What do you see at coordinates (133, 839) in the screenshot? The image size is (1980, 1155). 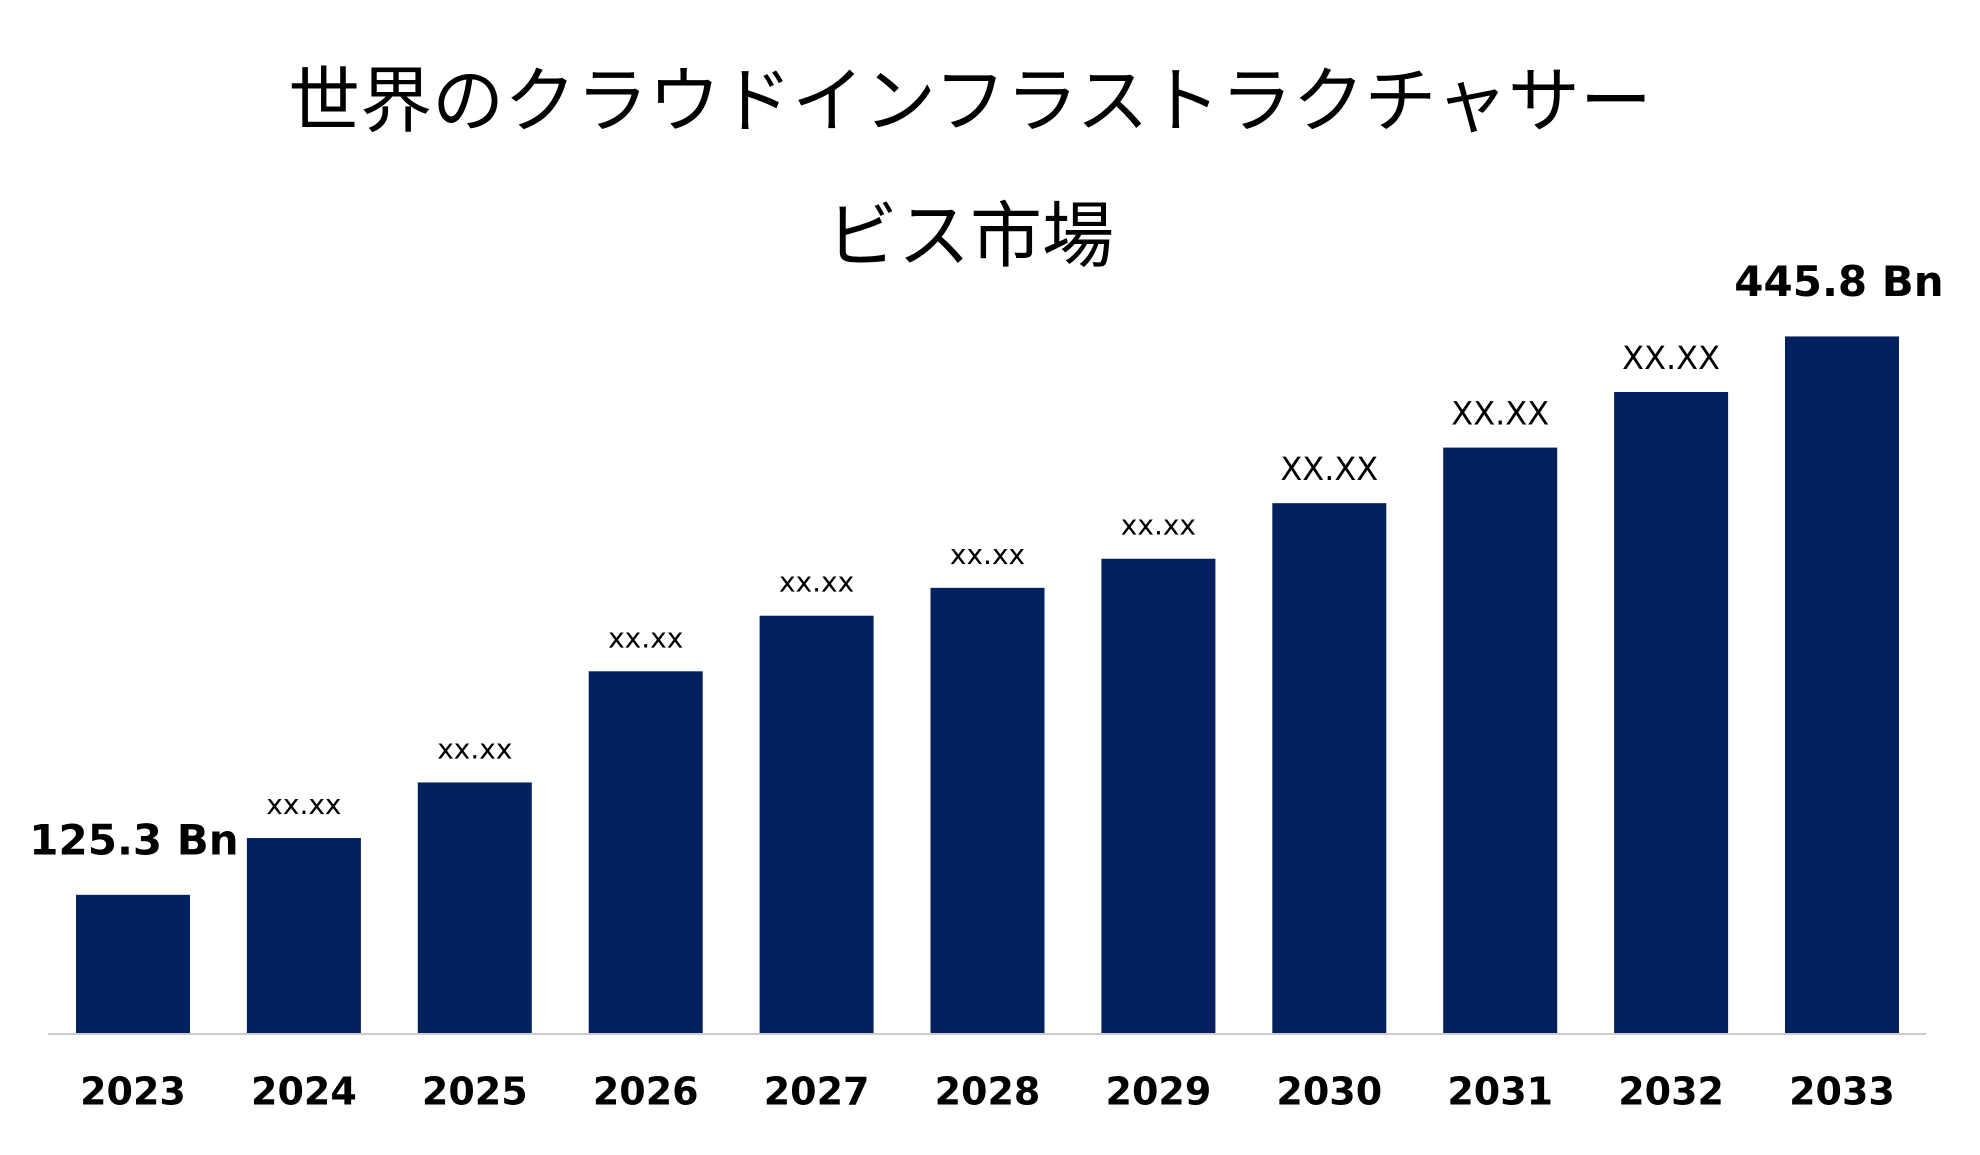 I see `value-label: 125.3 Bn` at bounding box center [133, 839].